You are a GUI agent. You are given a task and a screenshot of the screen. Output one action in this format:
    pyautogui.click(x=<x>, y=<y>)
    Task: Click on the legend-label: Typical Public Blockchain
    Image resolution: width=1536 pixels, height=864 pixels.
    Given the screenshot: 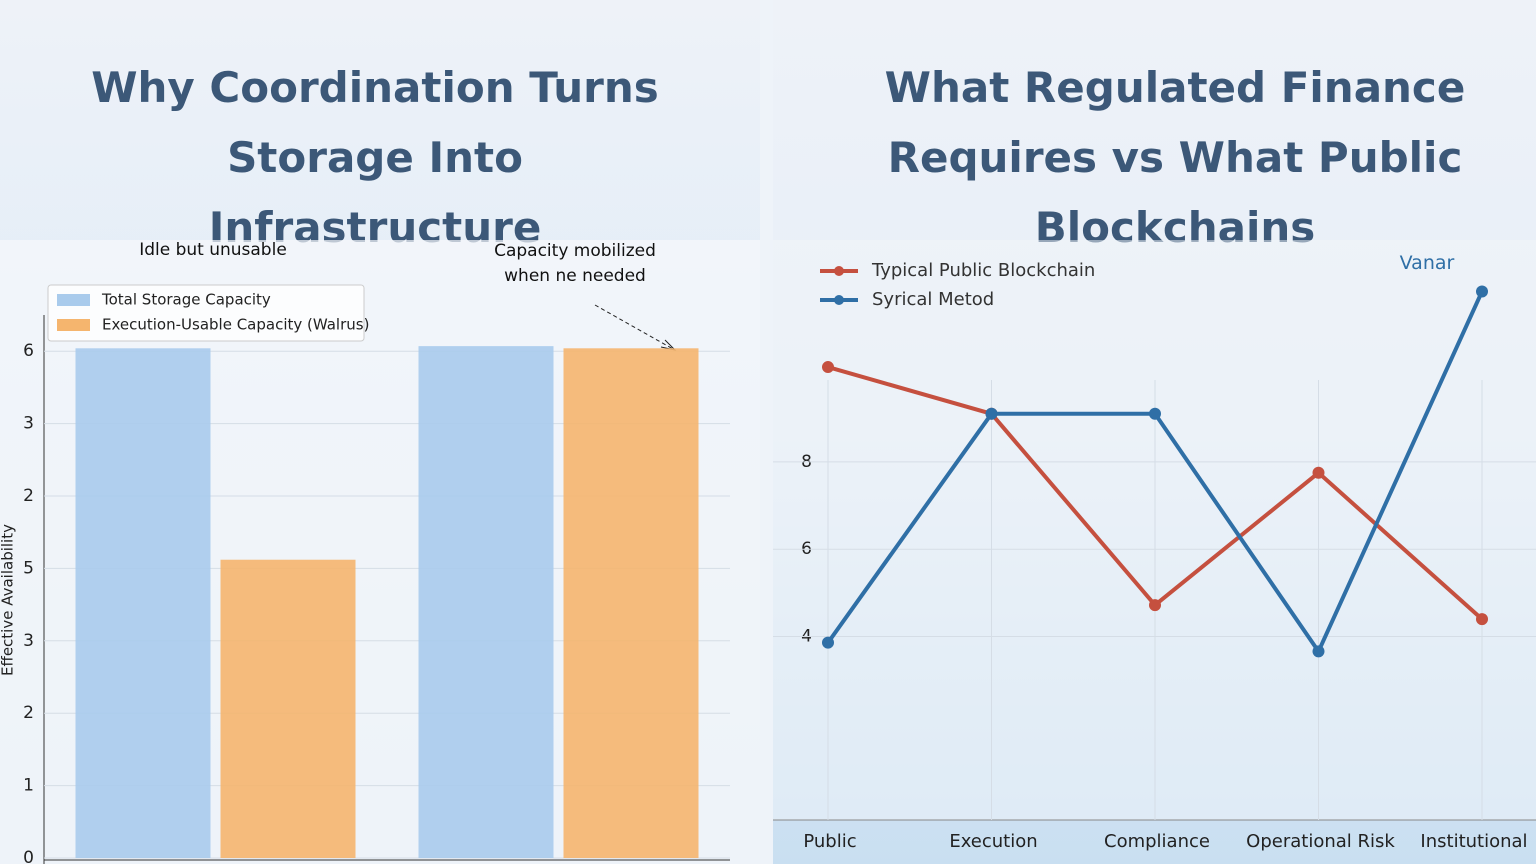 What is the action you would take?
    pyautogui.click(x=983, y=270)
    